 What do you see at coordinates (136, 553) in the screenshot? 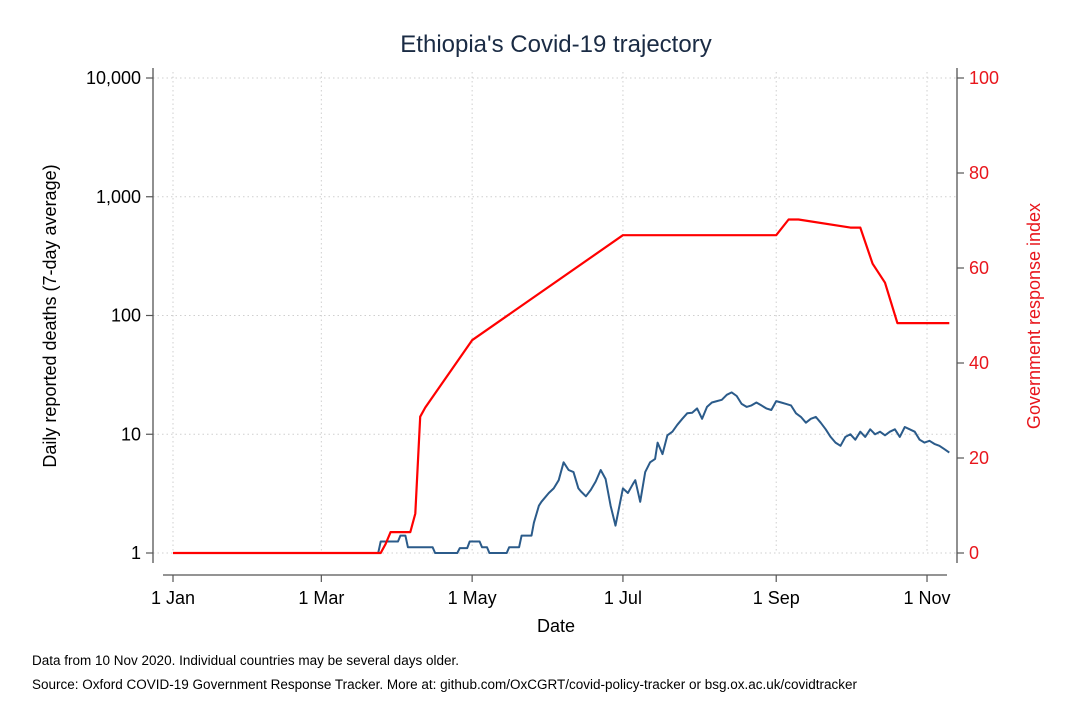
I see `y-tick-label: 1` at bounding box center [136, 553].